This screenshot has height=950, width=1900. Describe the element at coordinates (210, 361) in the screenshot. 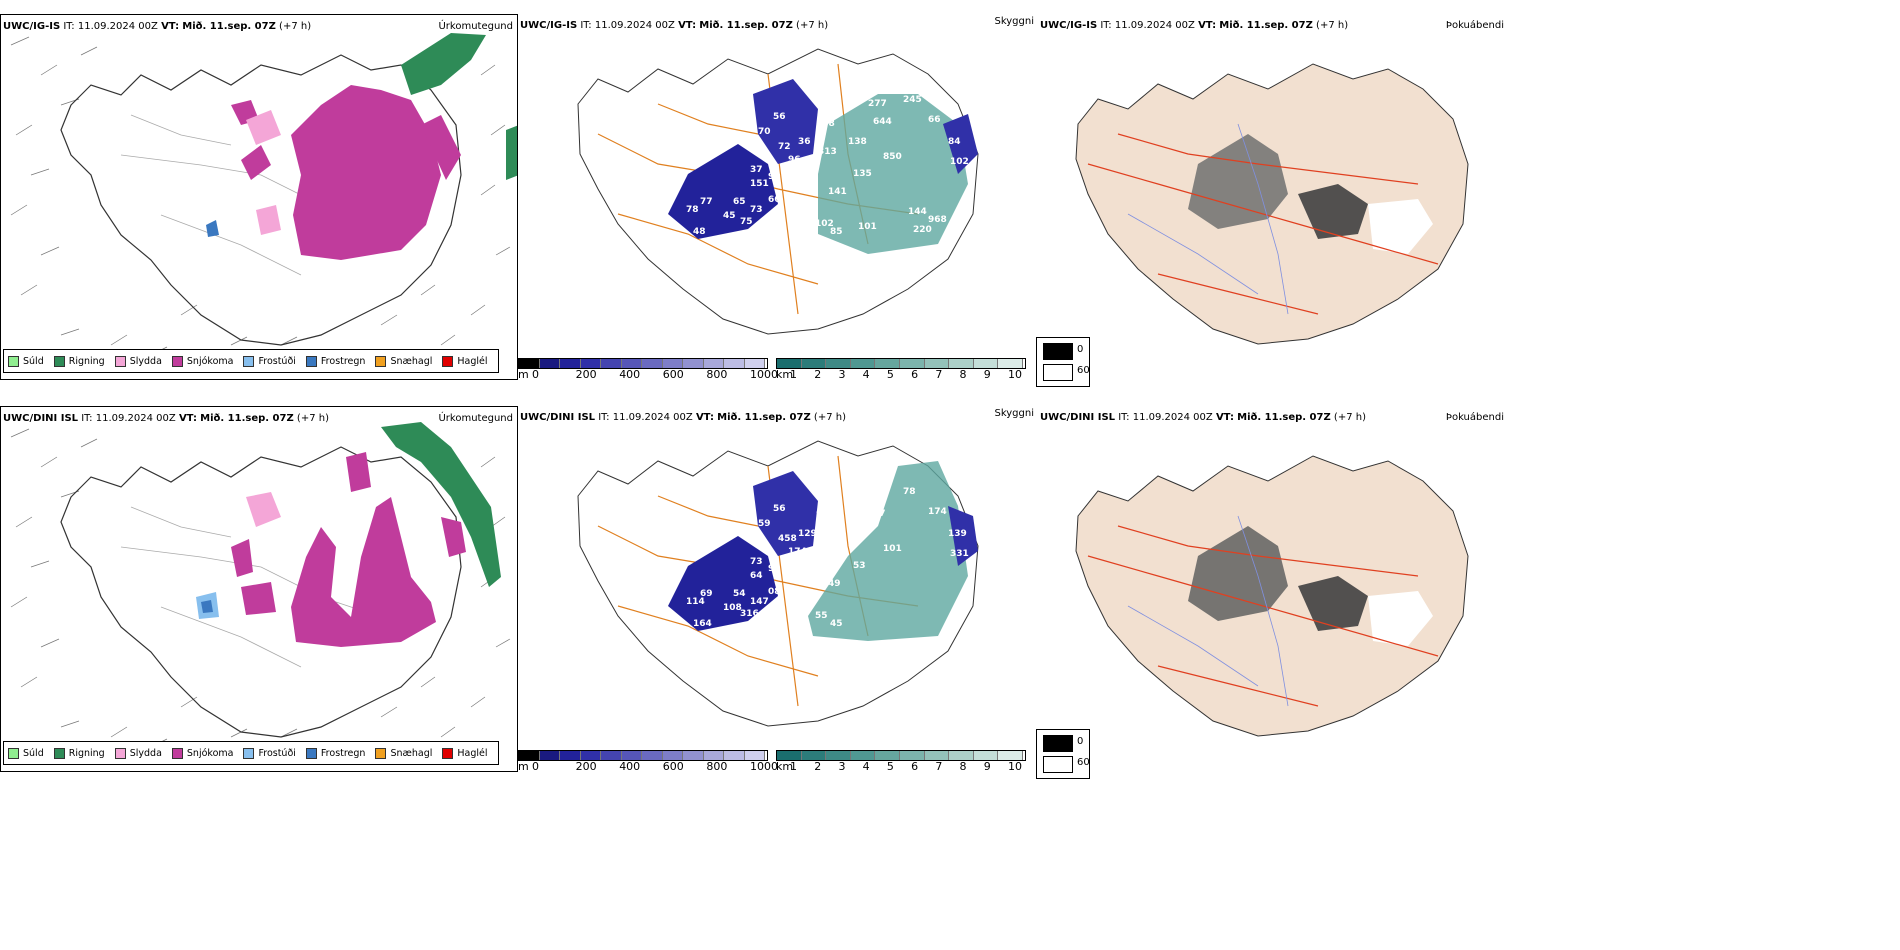

I see `legend-label: Snjókoma` at that location.